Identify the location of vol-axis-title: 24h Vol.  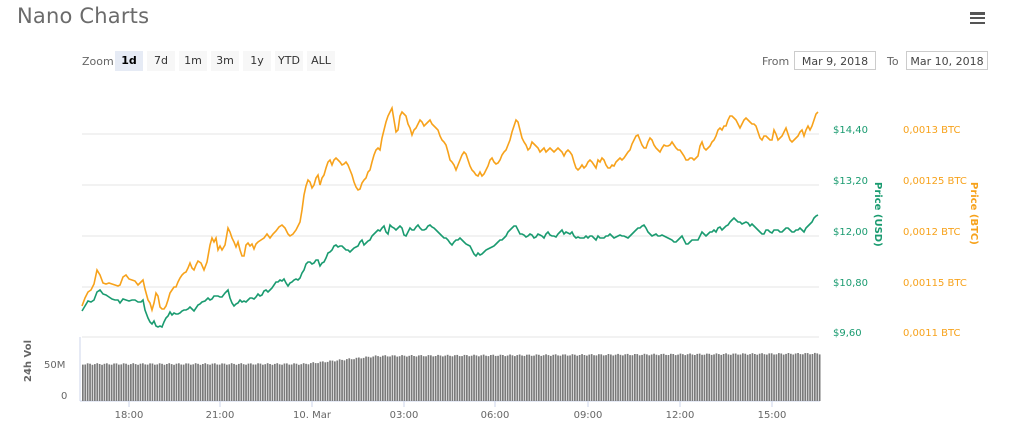
(28, 361).